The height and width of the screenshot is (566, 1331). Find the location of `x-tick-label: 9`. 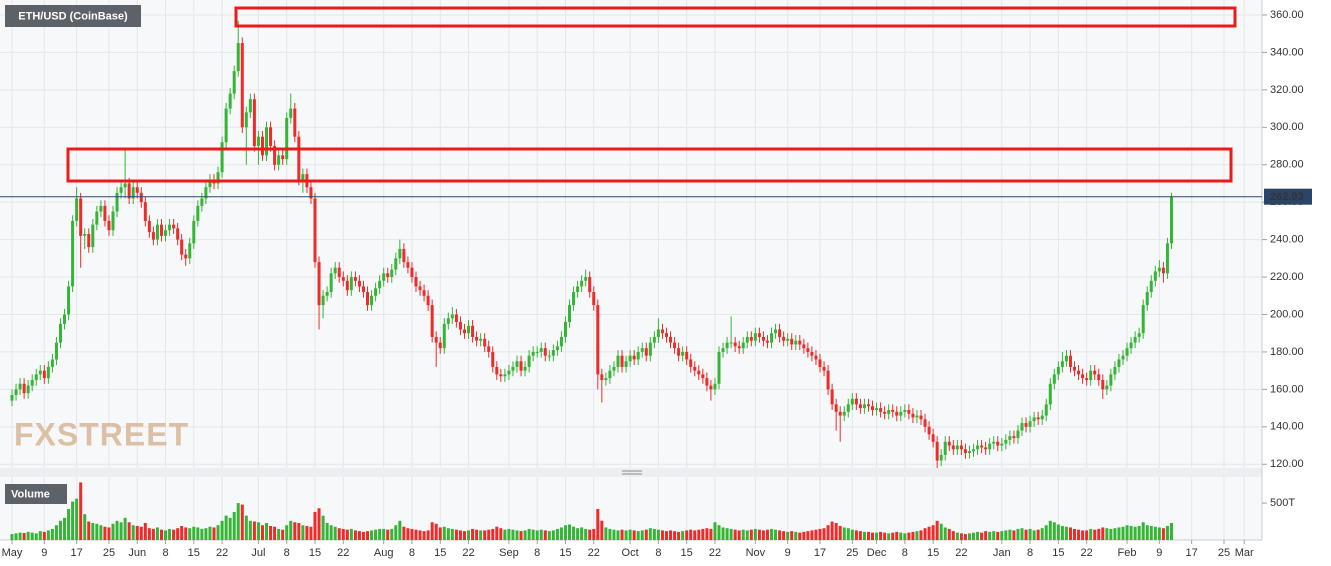

x-tick-label: 9 is located at coordinates (1159, 553).